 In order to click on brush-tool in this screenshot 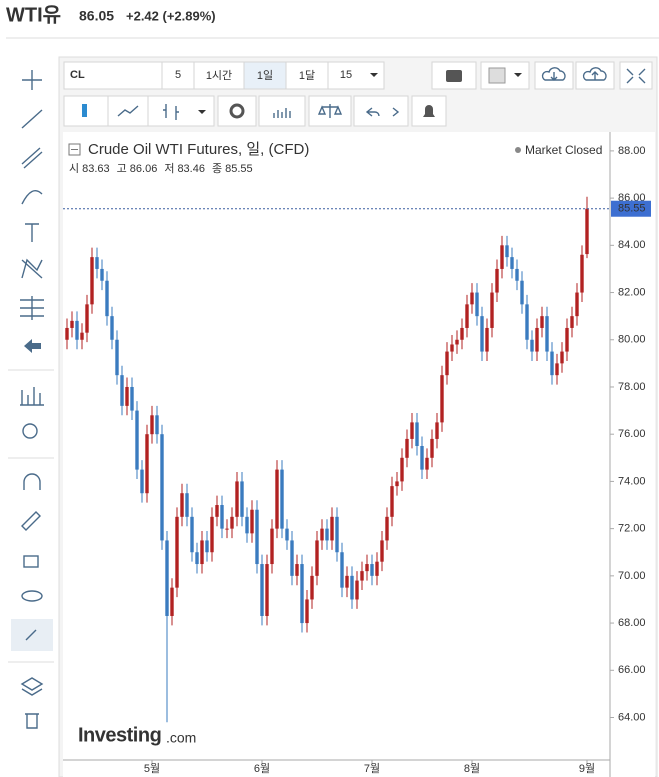, I will do `click(32, 197)`.